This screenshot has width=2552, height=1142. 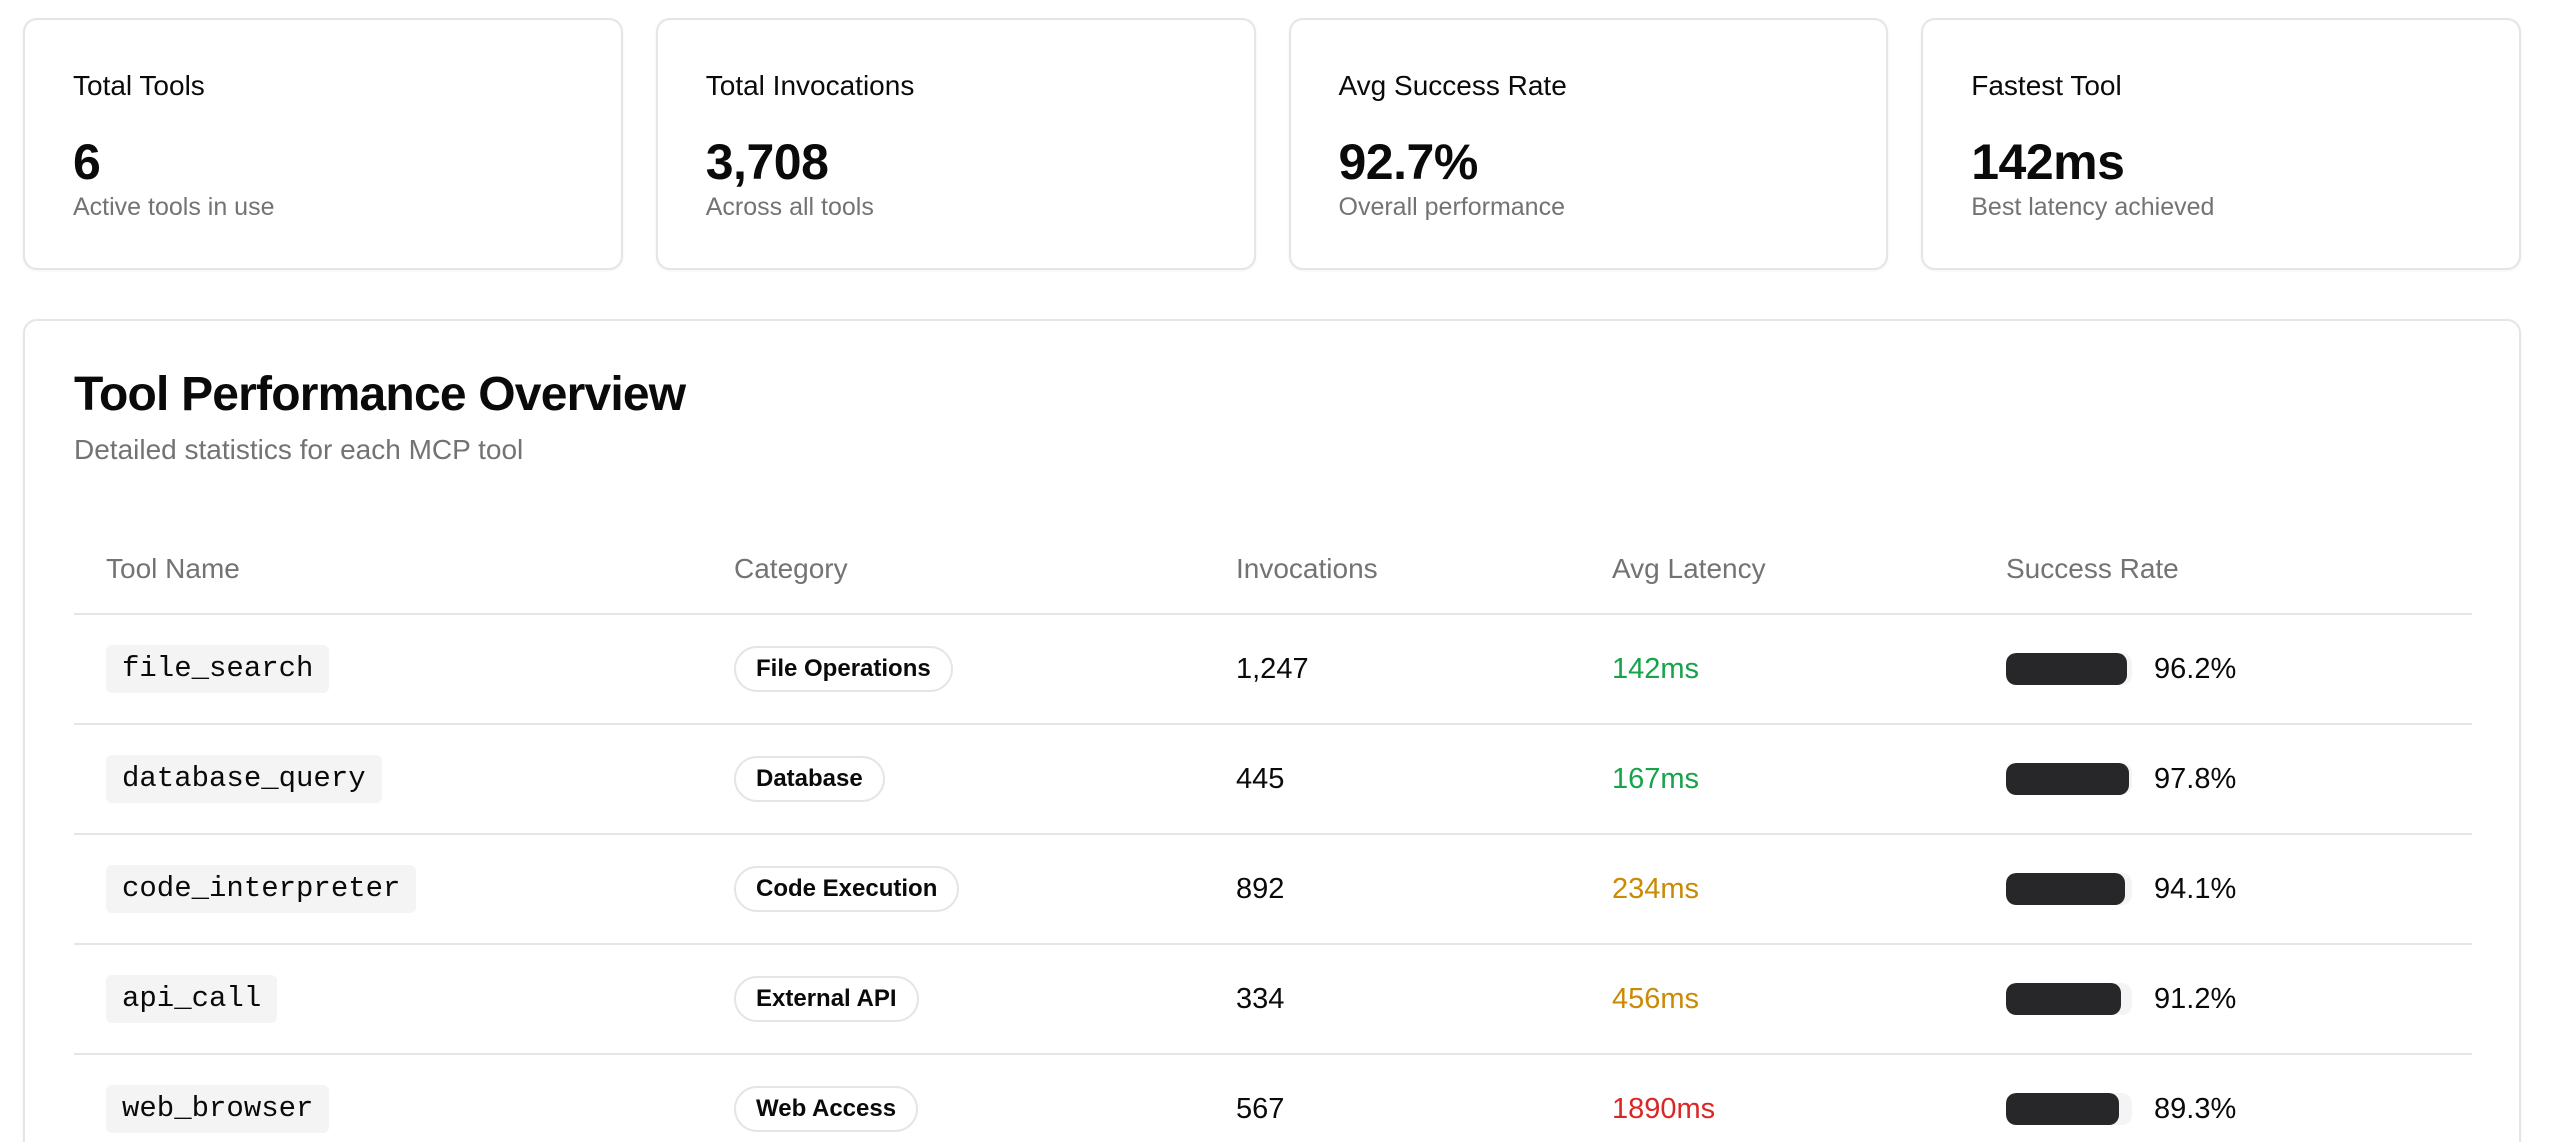 What do you see at coordinates (1260, 778) in the screenshot?
I see `invocations-value: 445` at bounding box center [1260, 778].